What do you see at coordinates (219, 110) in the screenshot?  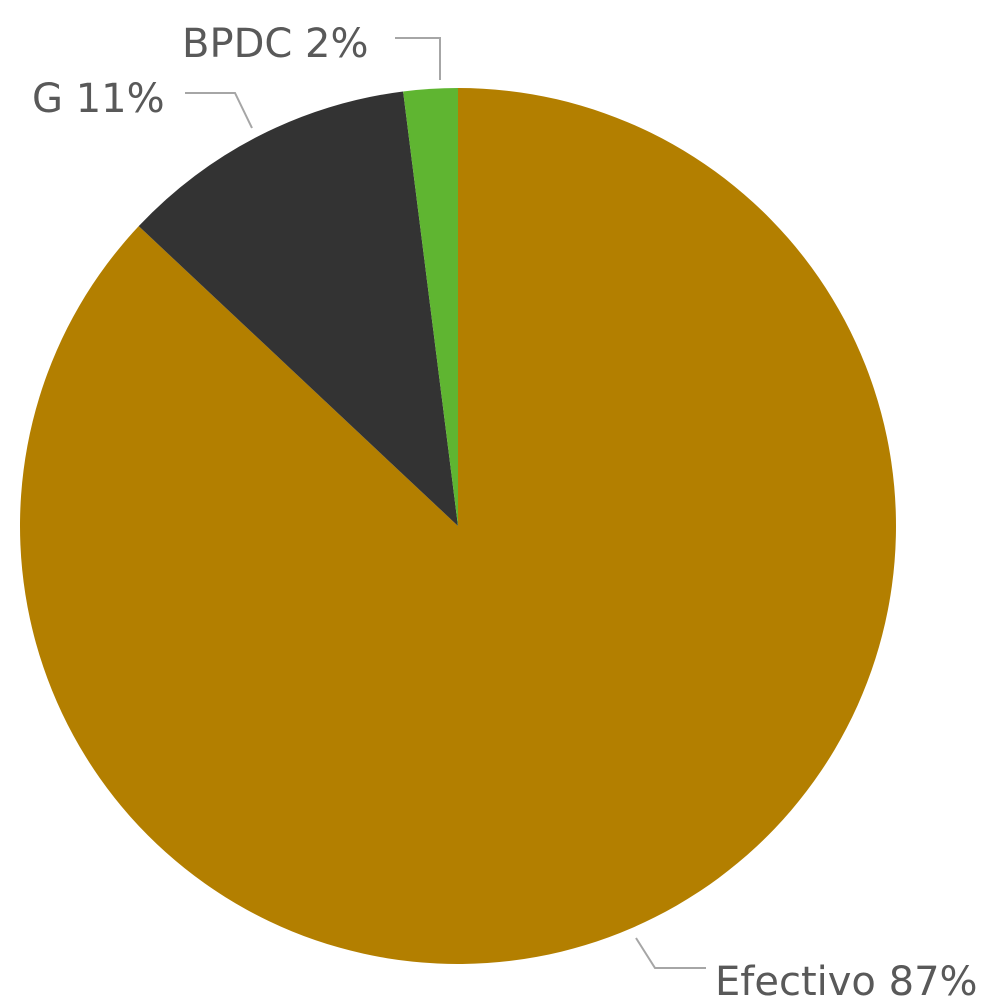 I see `leader-line-g` at bounding box center [219, 110].